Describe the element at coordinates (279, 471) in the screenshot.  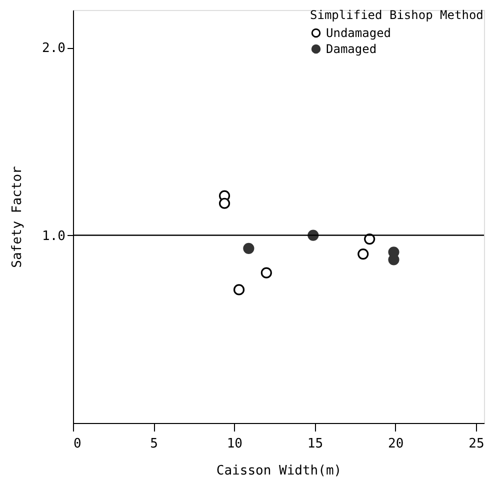
I see `x-axis-title: Caisson Width(m)` at that location.